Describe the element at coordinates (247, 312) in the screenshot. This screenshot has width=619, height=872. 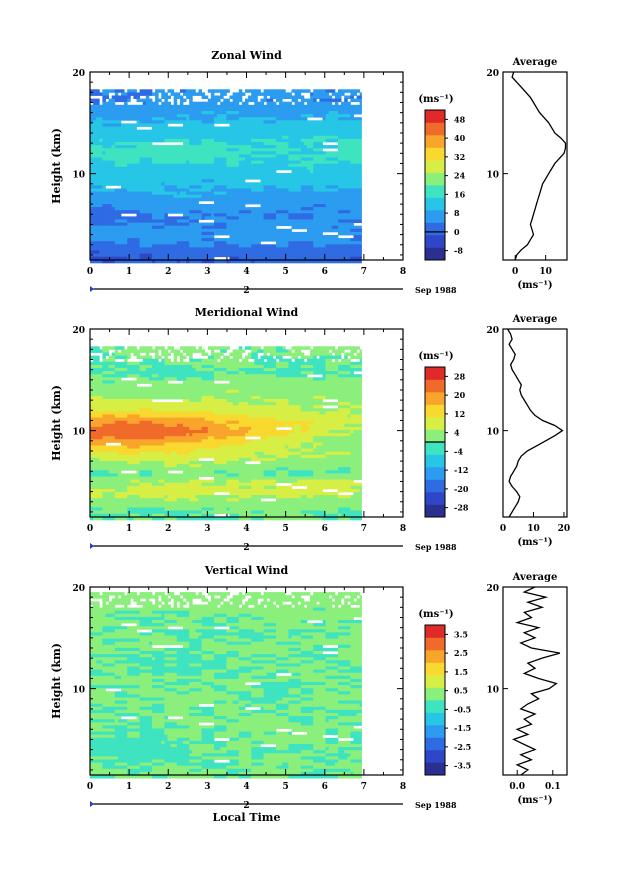
I see `panel-title: Meridional Wind` at that location.